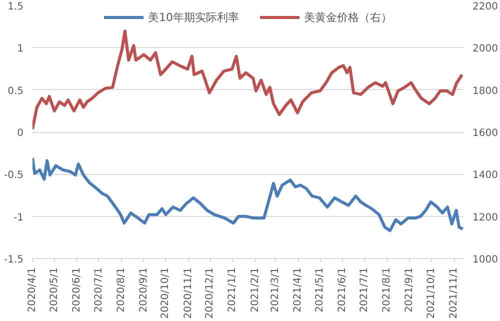 The width and height of the screenshot is (500, 321). Describe the element at coordinates (232, 289) in the screenshot. I see `x-tick-label: 2021/1/1` at that location.